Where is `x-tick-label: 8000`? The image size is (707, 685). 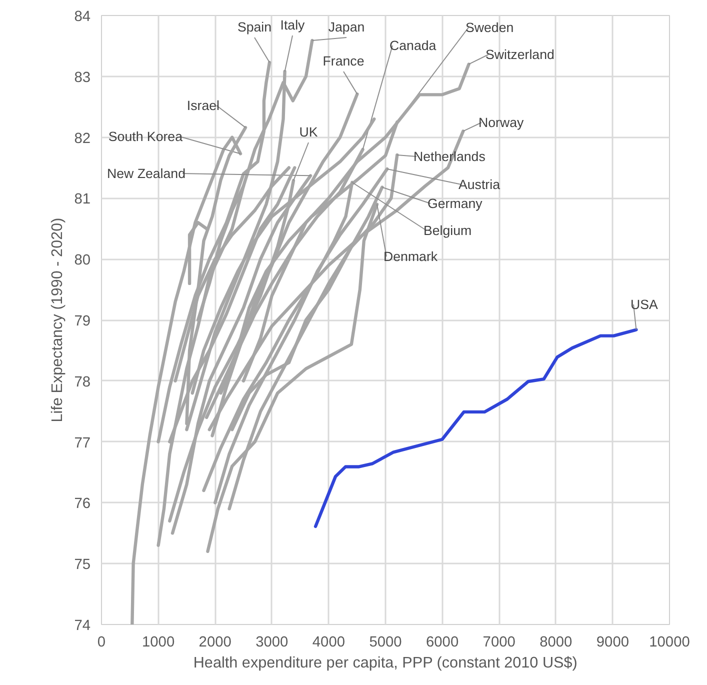
x-tick-label: 8000 is located at coordinates (556, 642).